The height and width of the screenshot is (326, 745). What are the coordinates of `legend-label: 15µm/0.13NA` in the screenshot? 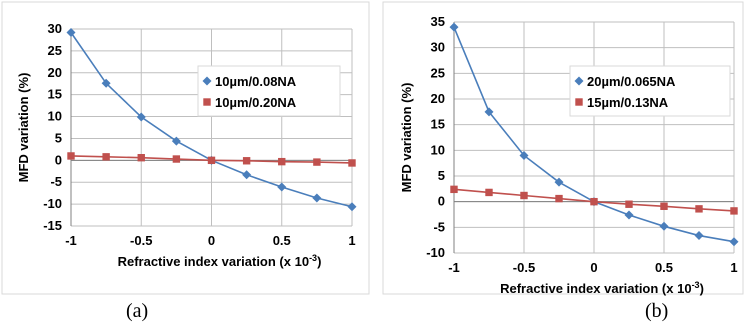 It's located at (628, 102).